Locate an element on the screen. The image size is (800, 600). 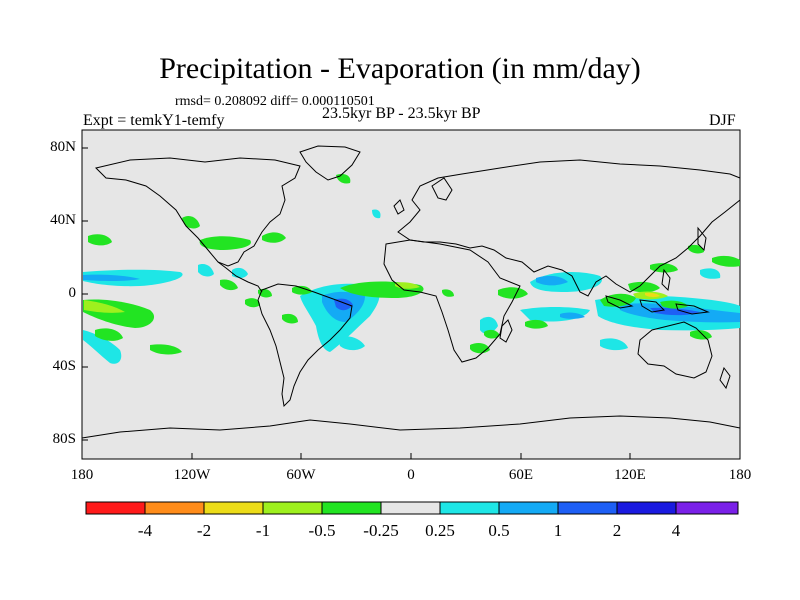
lat-label: 0 is located at coordinates (72, 293).